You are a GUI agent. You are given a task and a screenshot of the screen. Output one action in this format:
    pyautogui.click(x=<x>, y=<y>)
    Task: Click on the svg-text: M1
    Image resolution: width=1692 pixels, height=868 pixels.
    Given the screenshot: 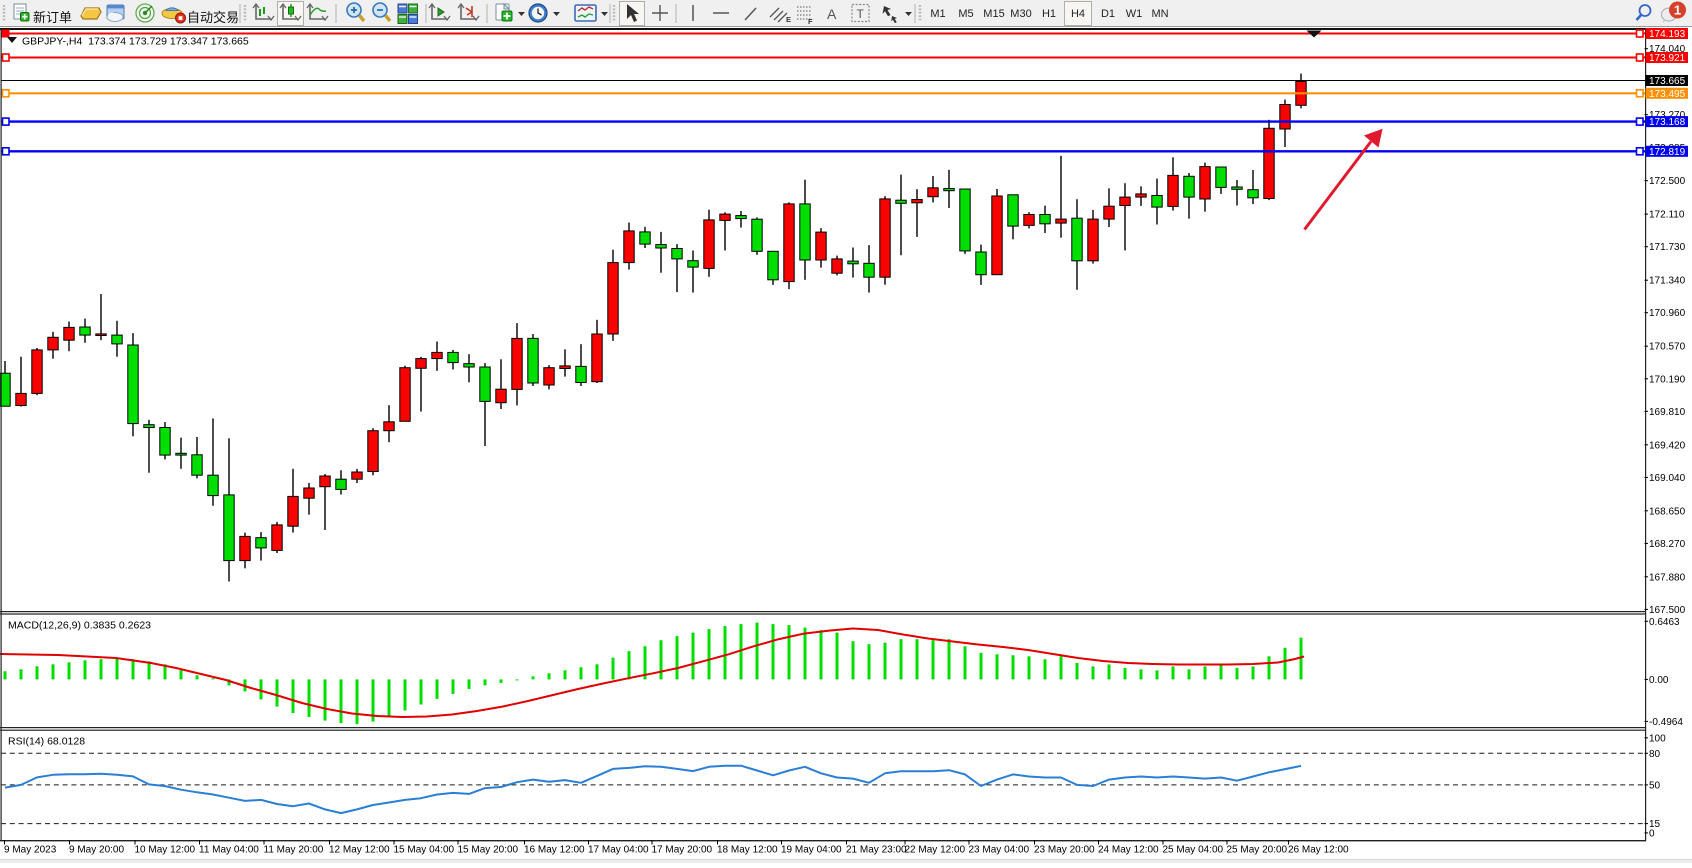 What is the action you would take?
    pyautogui.click(x=937, y=14)
    